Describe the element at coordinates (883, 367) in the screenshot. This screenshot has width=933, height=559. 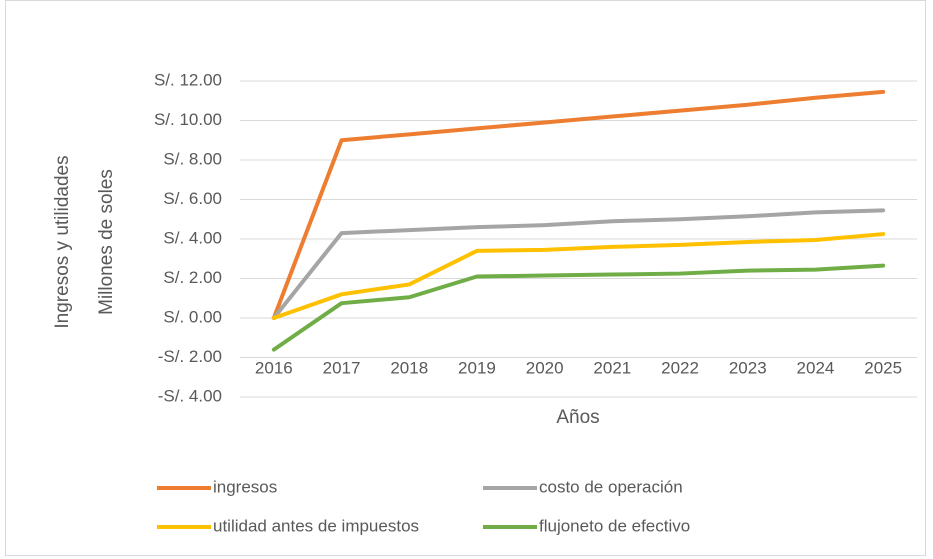
I see `x-tick-label: 2025` at that location.